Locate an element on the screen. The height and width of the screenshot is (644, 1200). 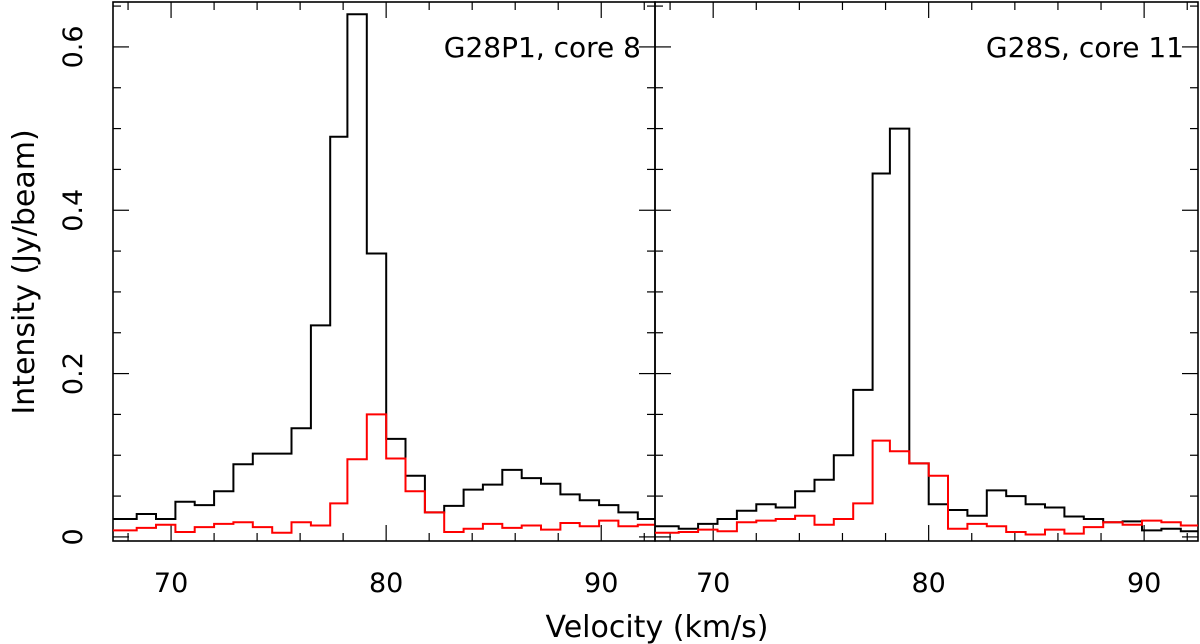
panel-title: G28S, core 11 is located at coordinates (1085, 47).